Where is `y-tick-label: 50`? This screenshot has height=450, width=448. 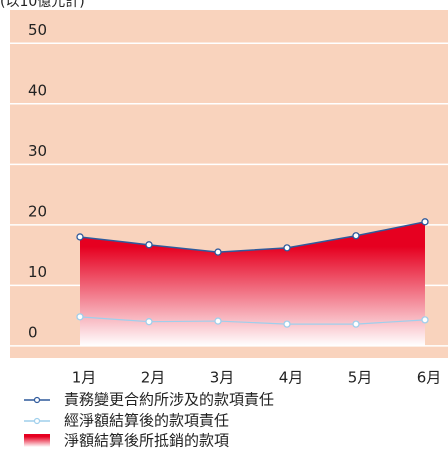 y-tick-label: 50 is located at coordinates (37, 30).